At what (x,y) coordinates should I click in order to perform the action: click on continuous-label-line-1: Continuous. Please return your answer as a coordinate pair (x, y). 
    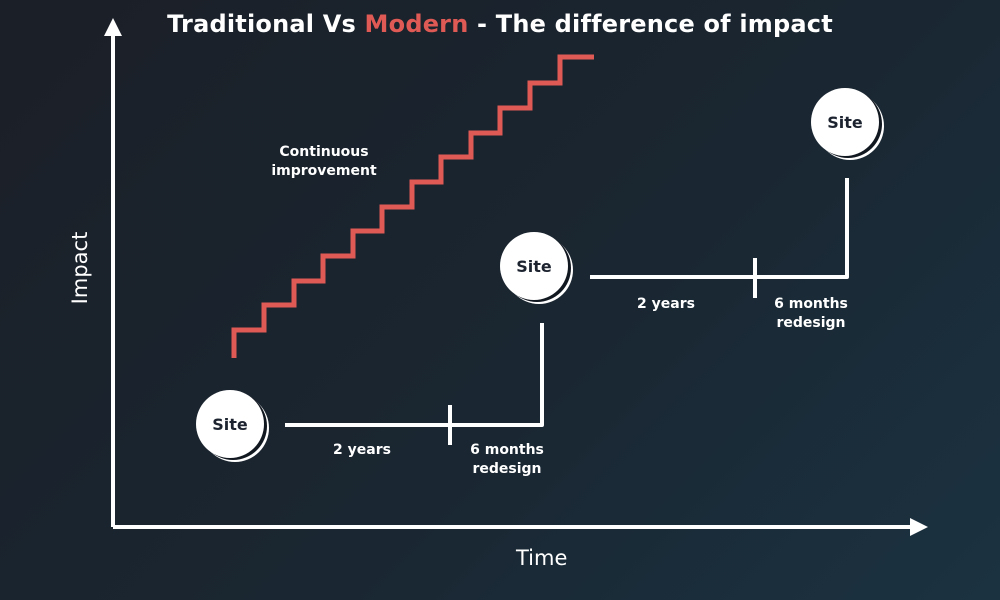
    Looking at the image, I should click on (324, 152).